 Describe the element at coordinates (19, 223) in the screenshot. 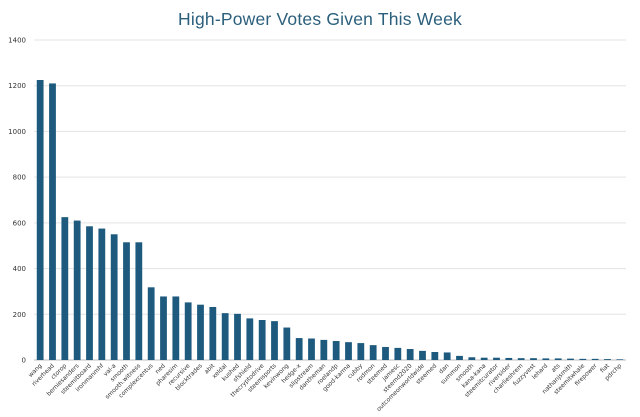

I see `y-tick-label: 600` at that location.